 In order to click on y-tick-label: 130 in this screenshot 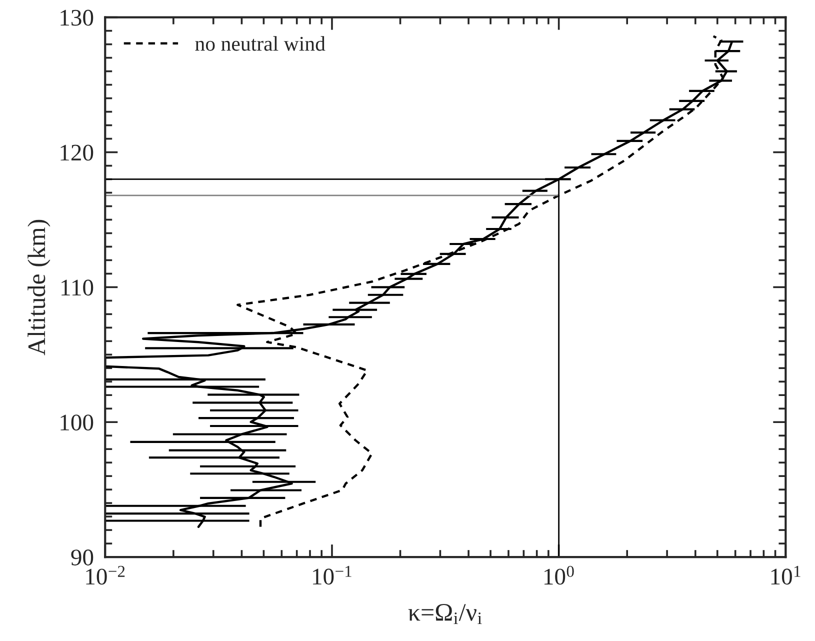, I will do `click(77, 18)`.